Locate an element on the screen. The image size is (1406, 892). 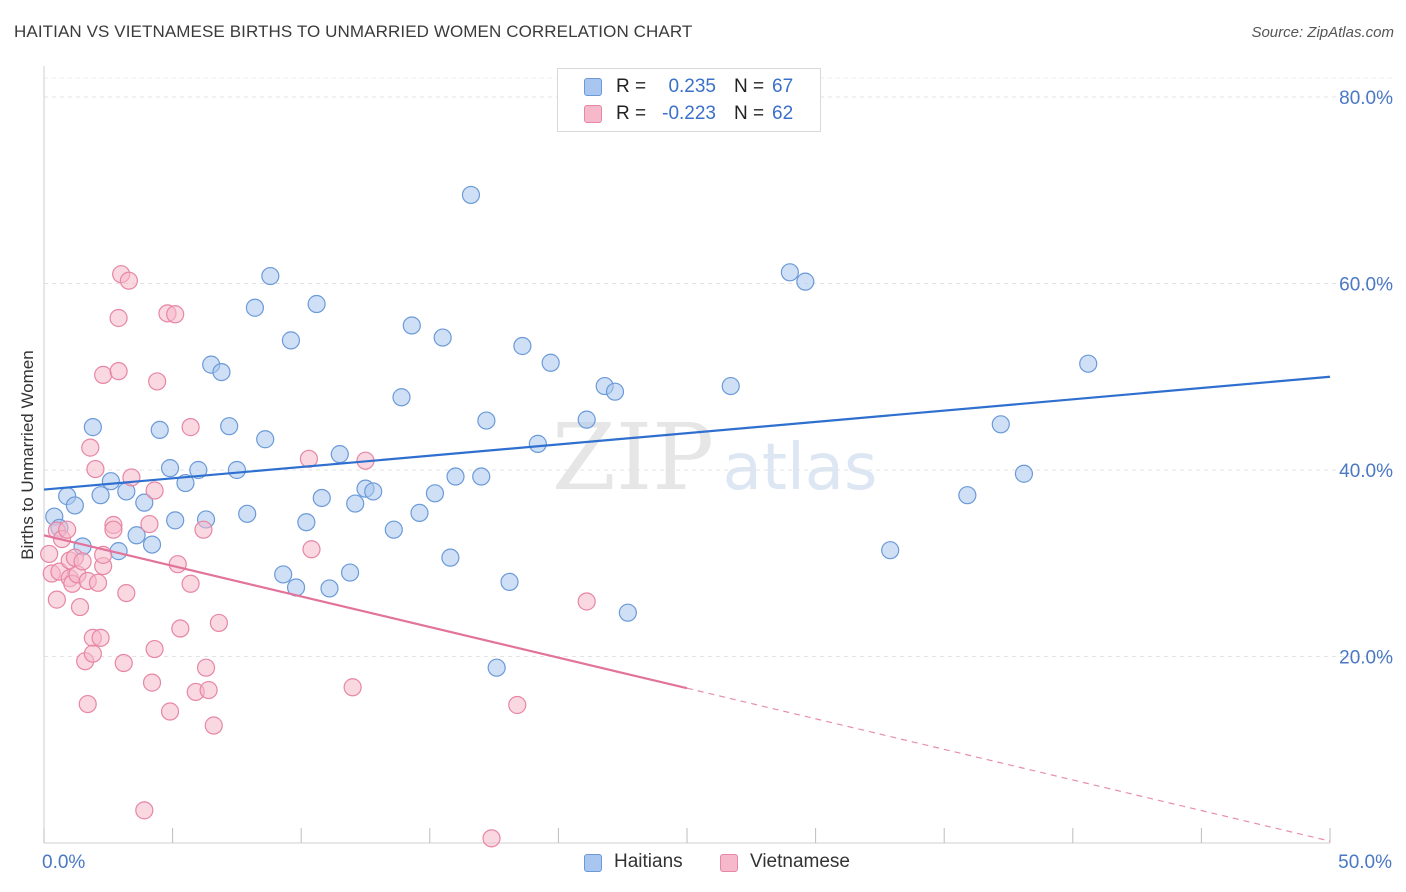
series-swatch-haitians is located at coordinates (593, 863).